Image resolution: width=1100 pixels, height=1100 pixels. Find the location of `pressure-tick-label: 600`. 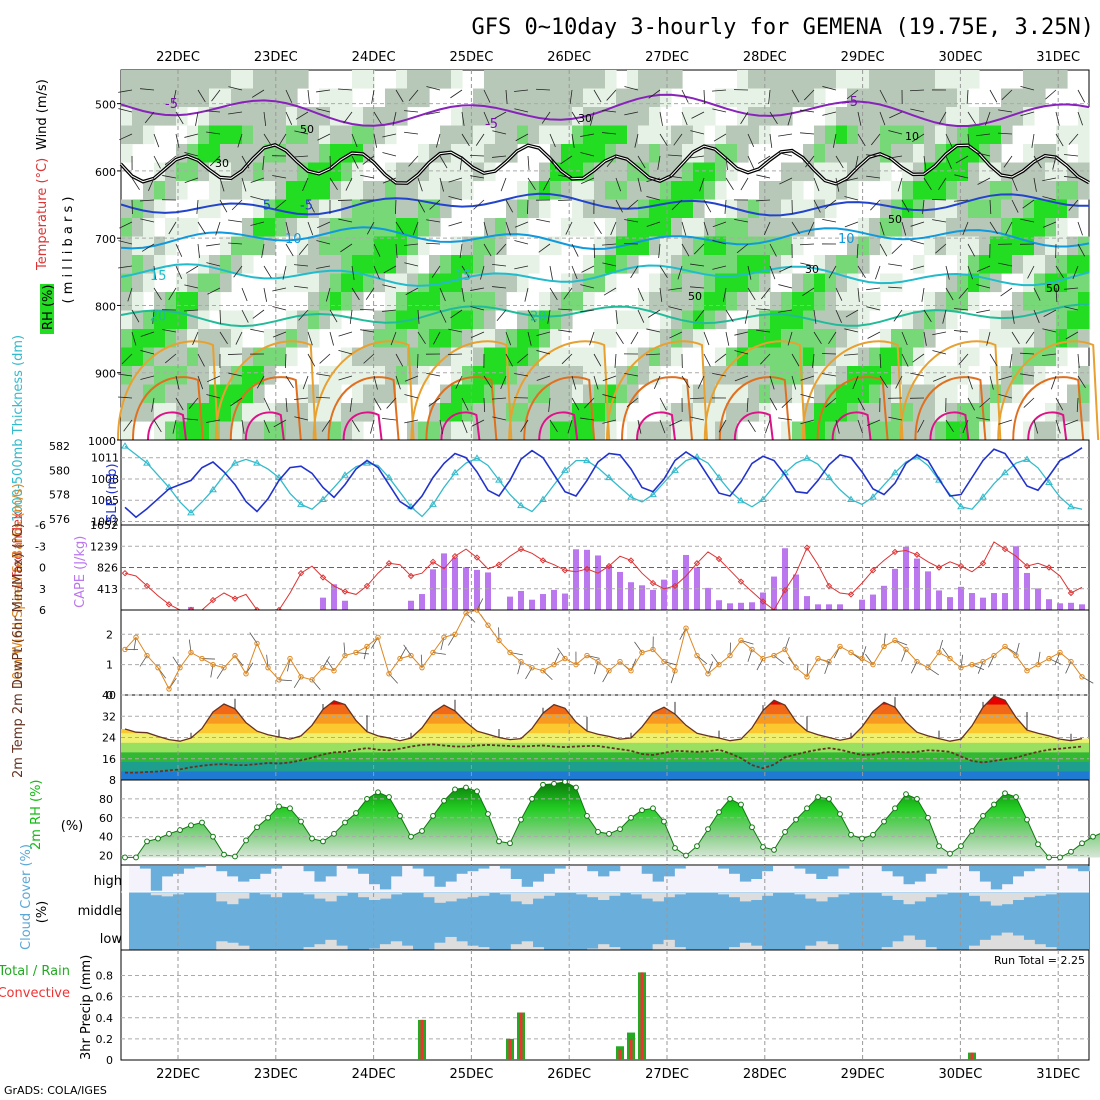

pressure-tick-label: 600 is located at coordinates (105, 172).